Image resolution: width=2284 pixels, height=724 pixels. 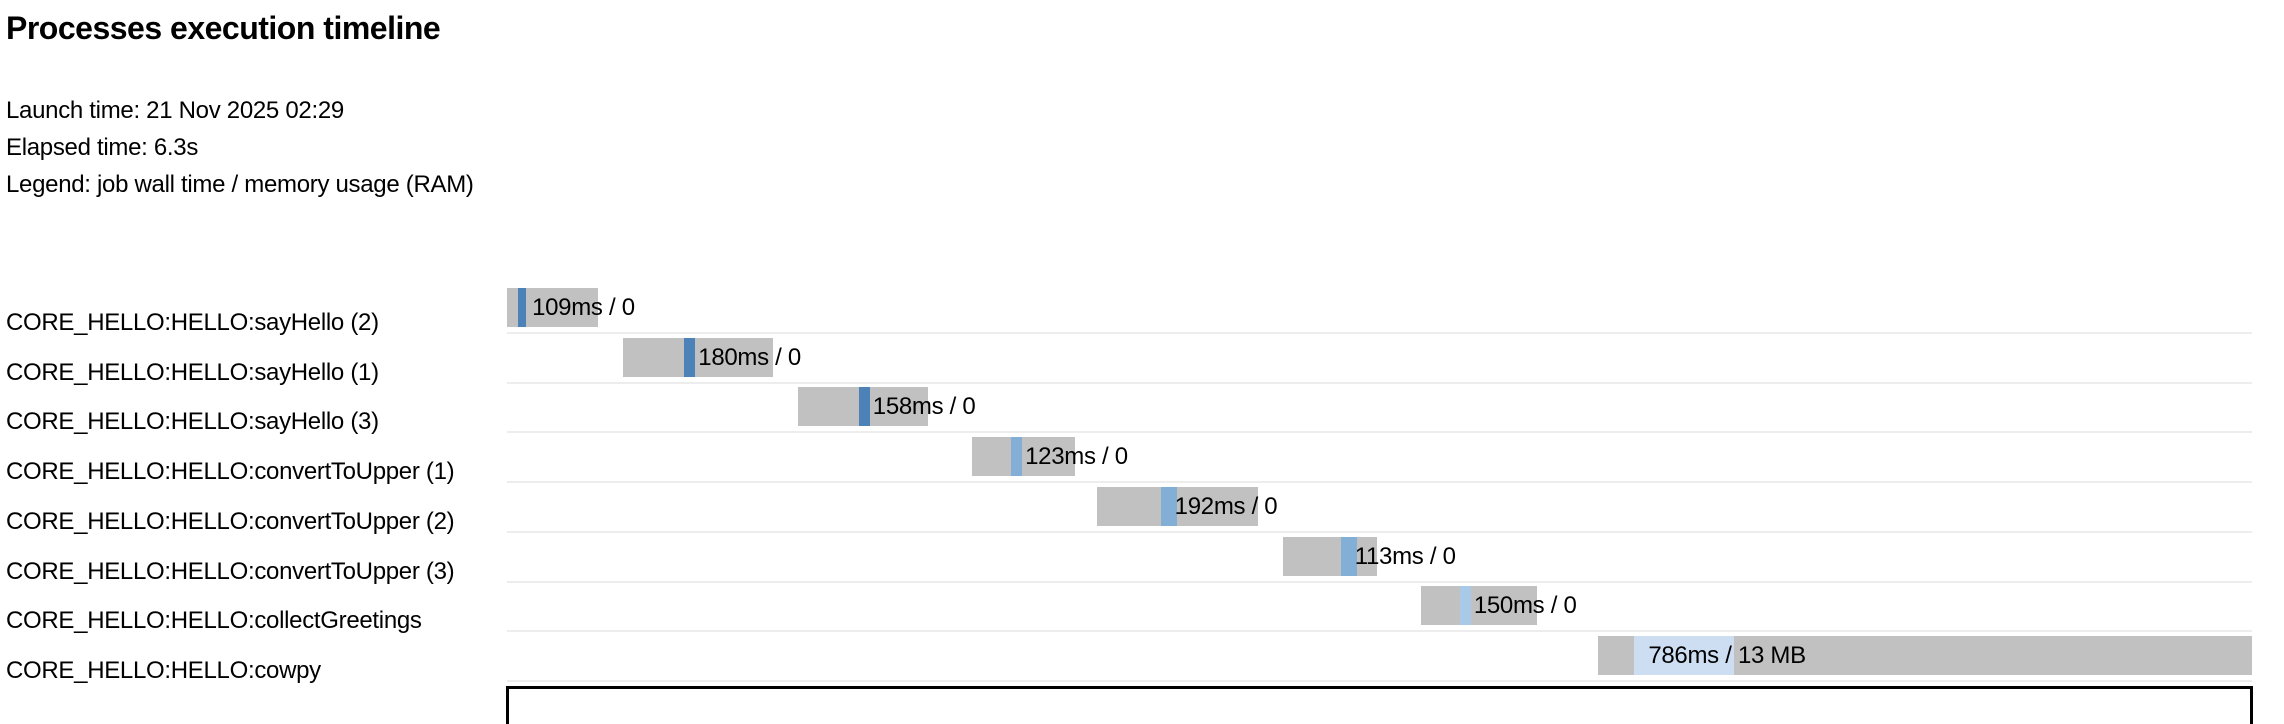 I want to click on task-duration-label: 786ms / 13 MB, so click(x=1727, y=655).